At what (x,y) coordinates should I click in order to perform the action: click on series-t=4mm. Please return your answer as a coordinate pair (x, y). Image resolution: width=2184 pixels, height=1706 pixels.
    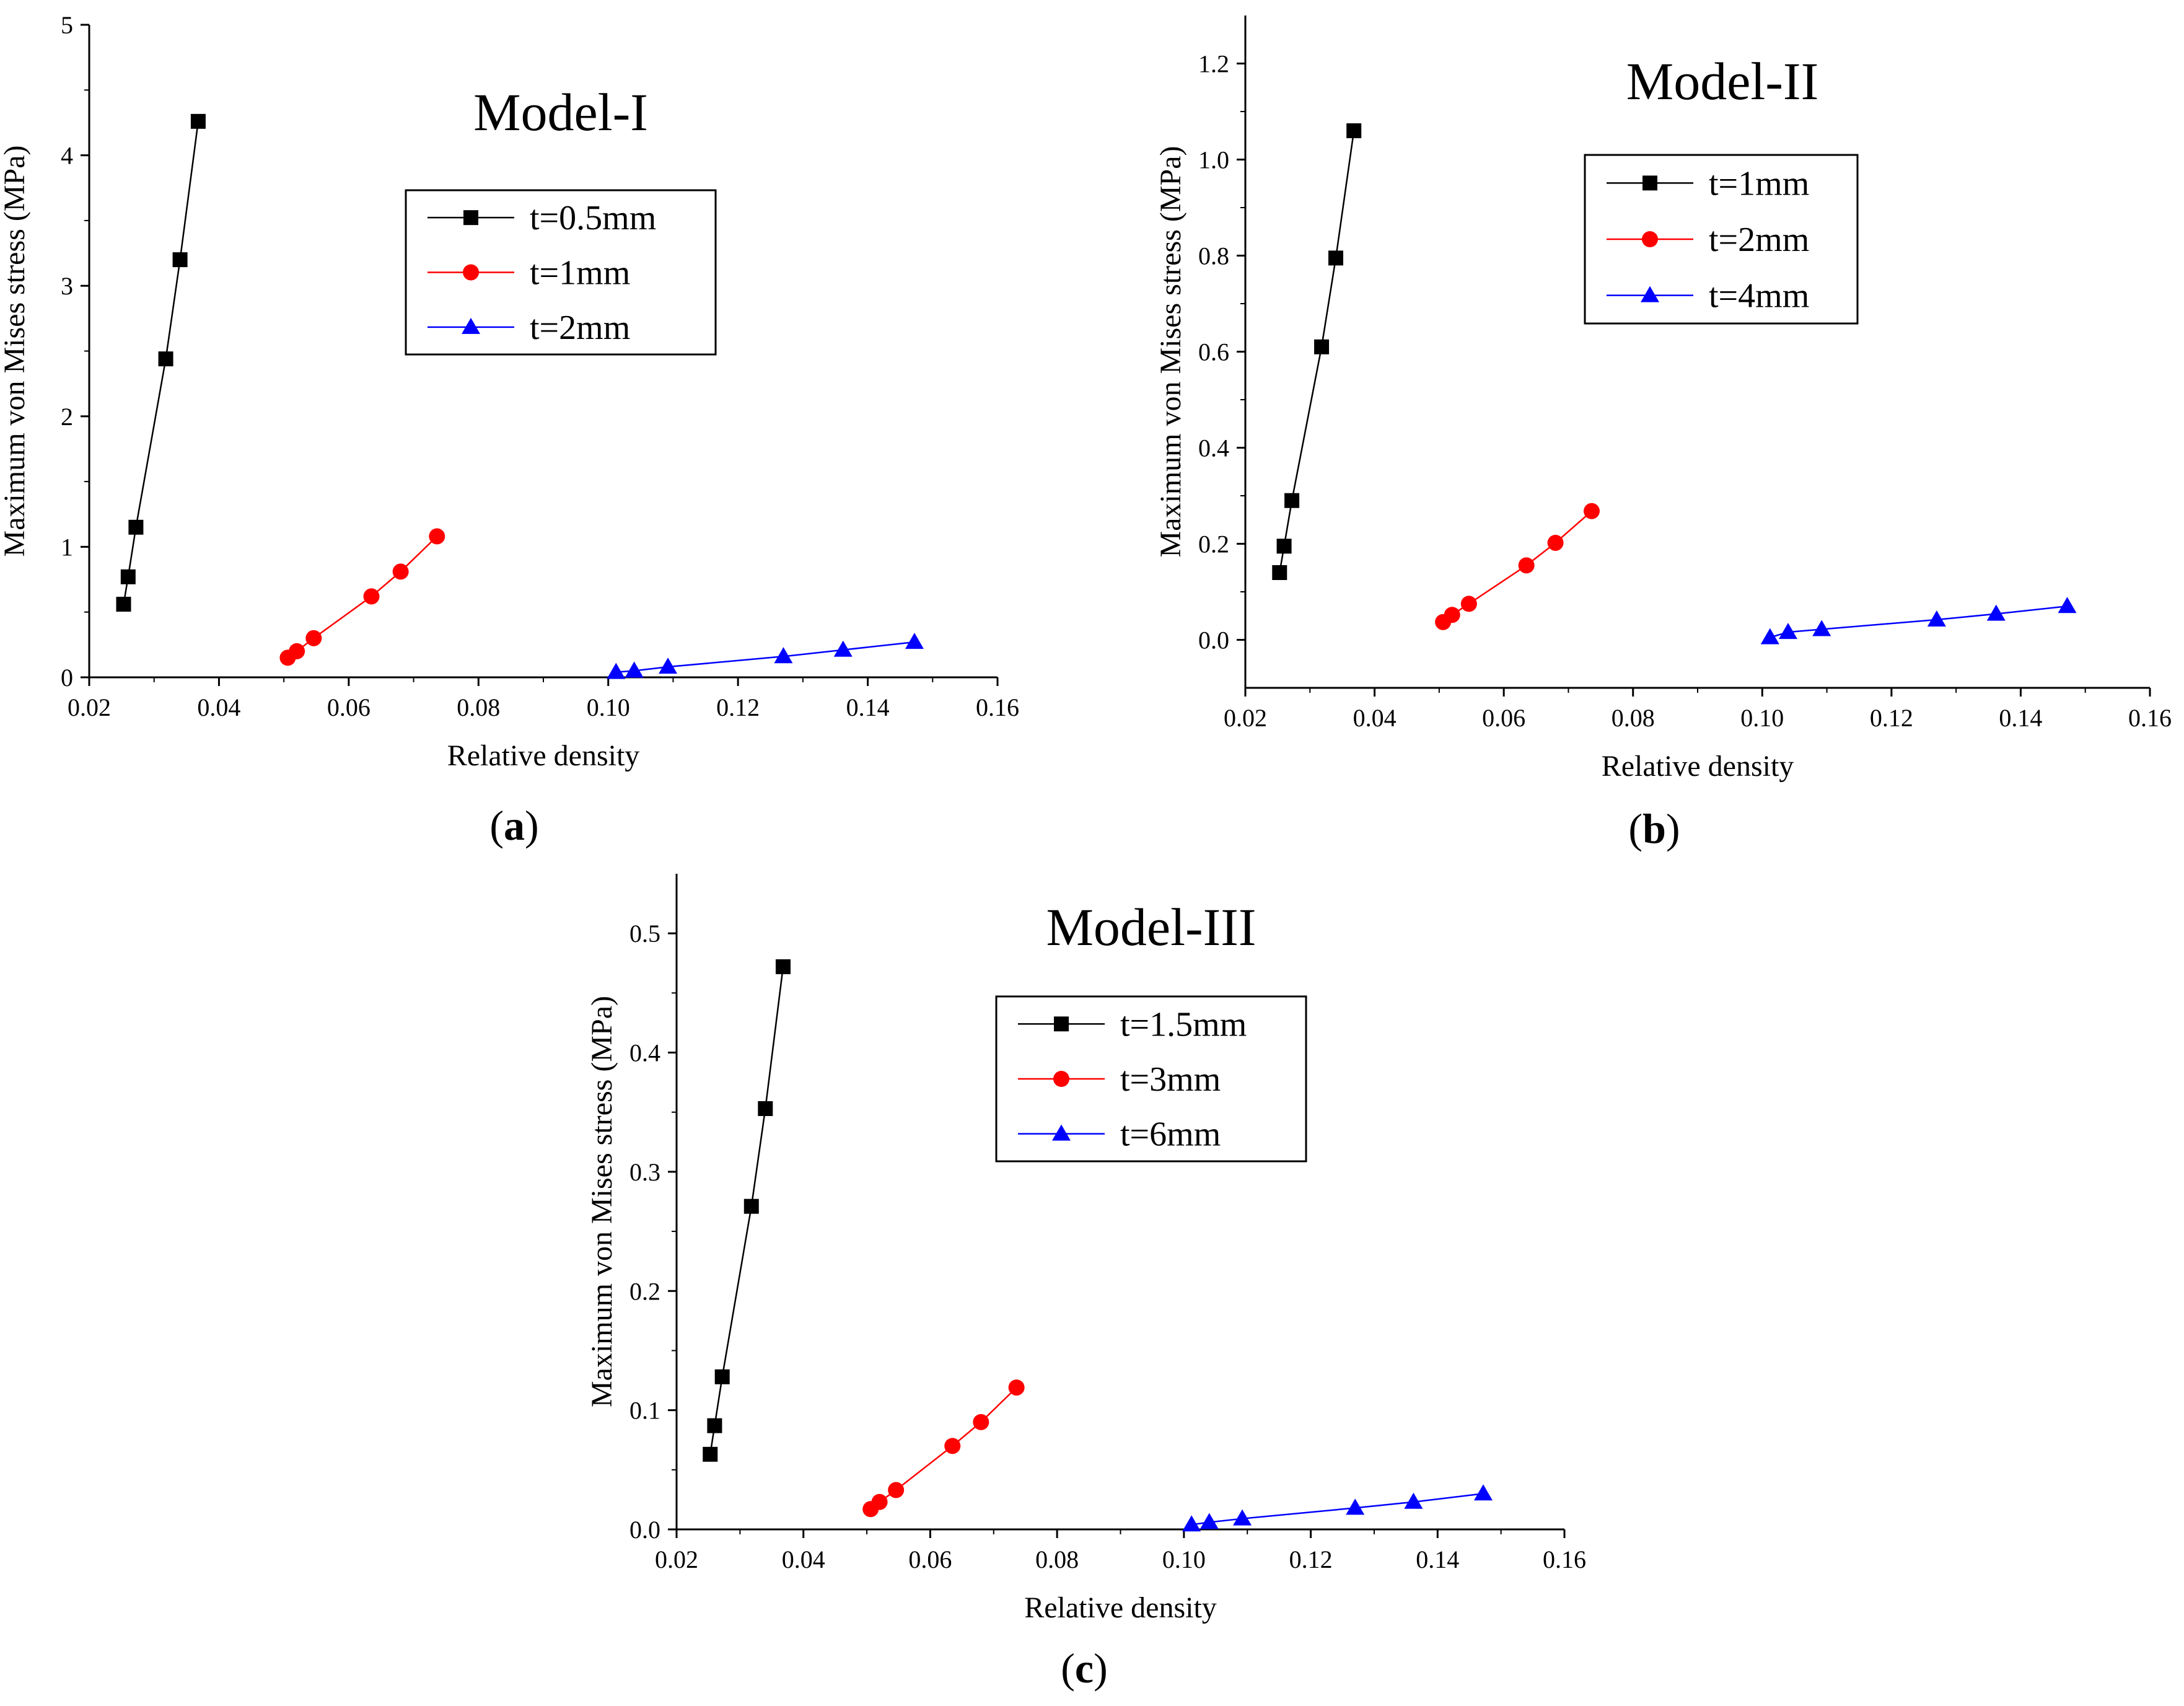
    Looking at the image, I should click on (1919, 620).